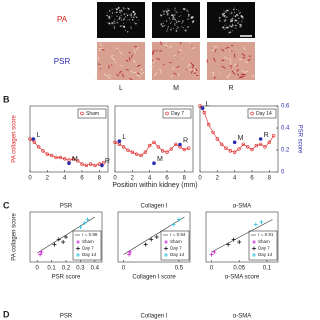 This screenshot has height=320, width=320. What do you see at coordinates (252, 179) in the screenshot?
I see `x-tick-label: 6` at bounding box center [252, 179].